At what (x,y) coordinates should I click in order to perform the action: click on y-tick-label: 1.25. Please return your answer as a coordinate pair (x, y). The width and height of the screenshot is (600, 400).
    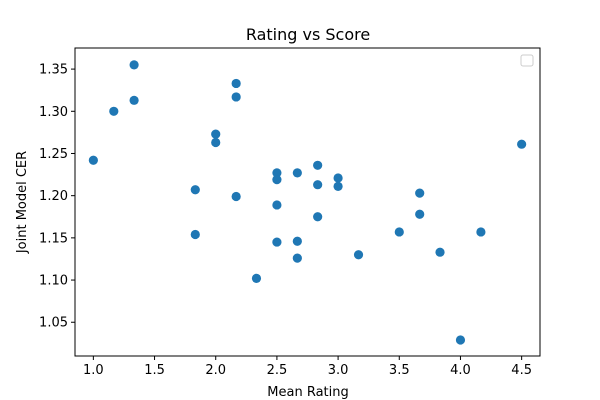
    Looking at the image, I should click on (53, 154).